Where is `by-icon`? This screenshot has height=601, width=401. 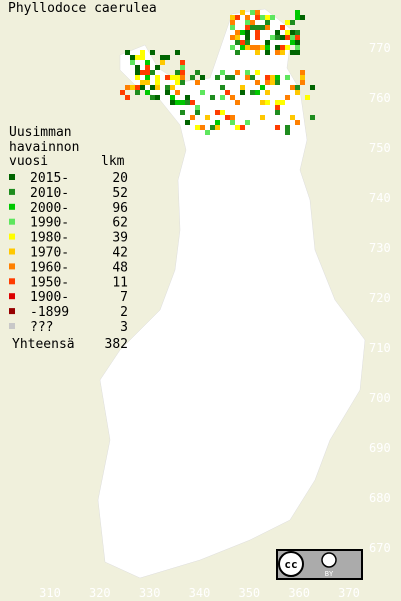 by-icon is located at coordinates (329, 560).